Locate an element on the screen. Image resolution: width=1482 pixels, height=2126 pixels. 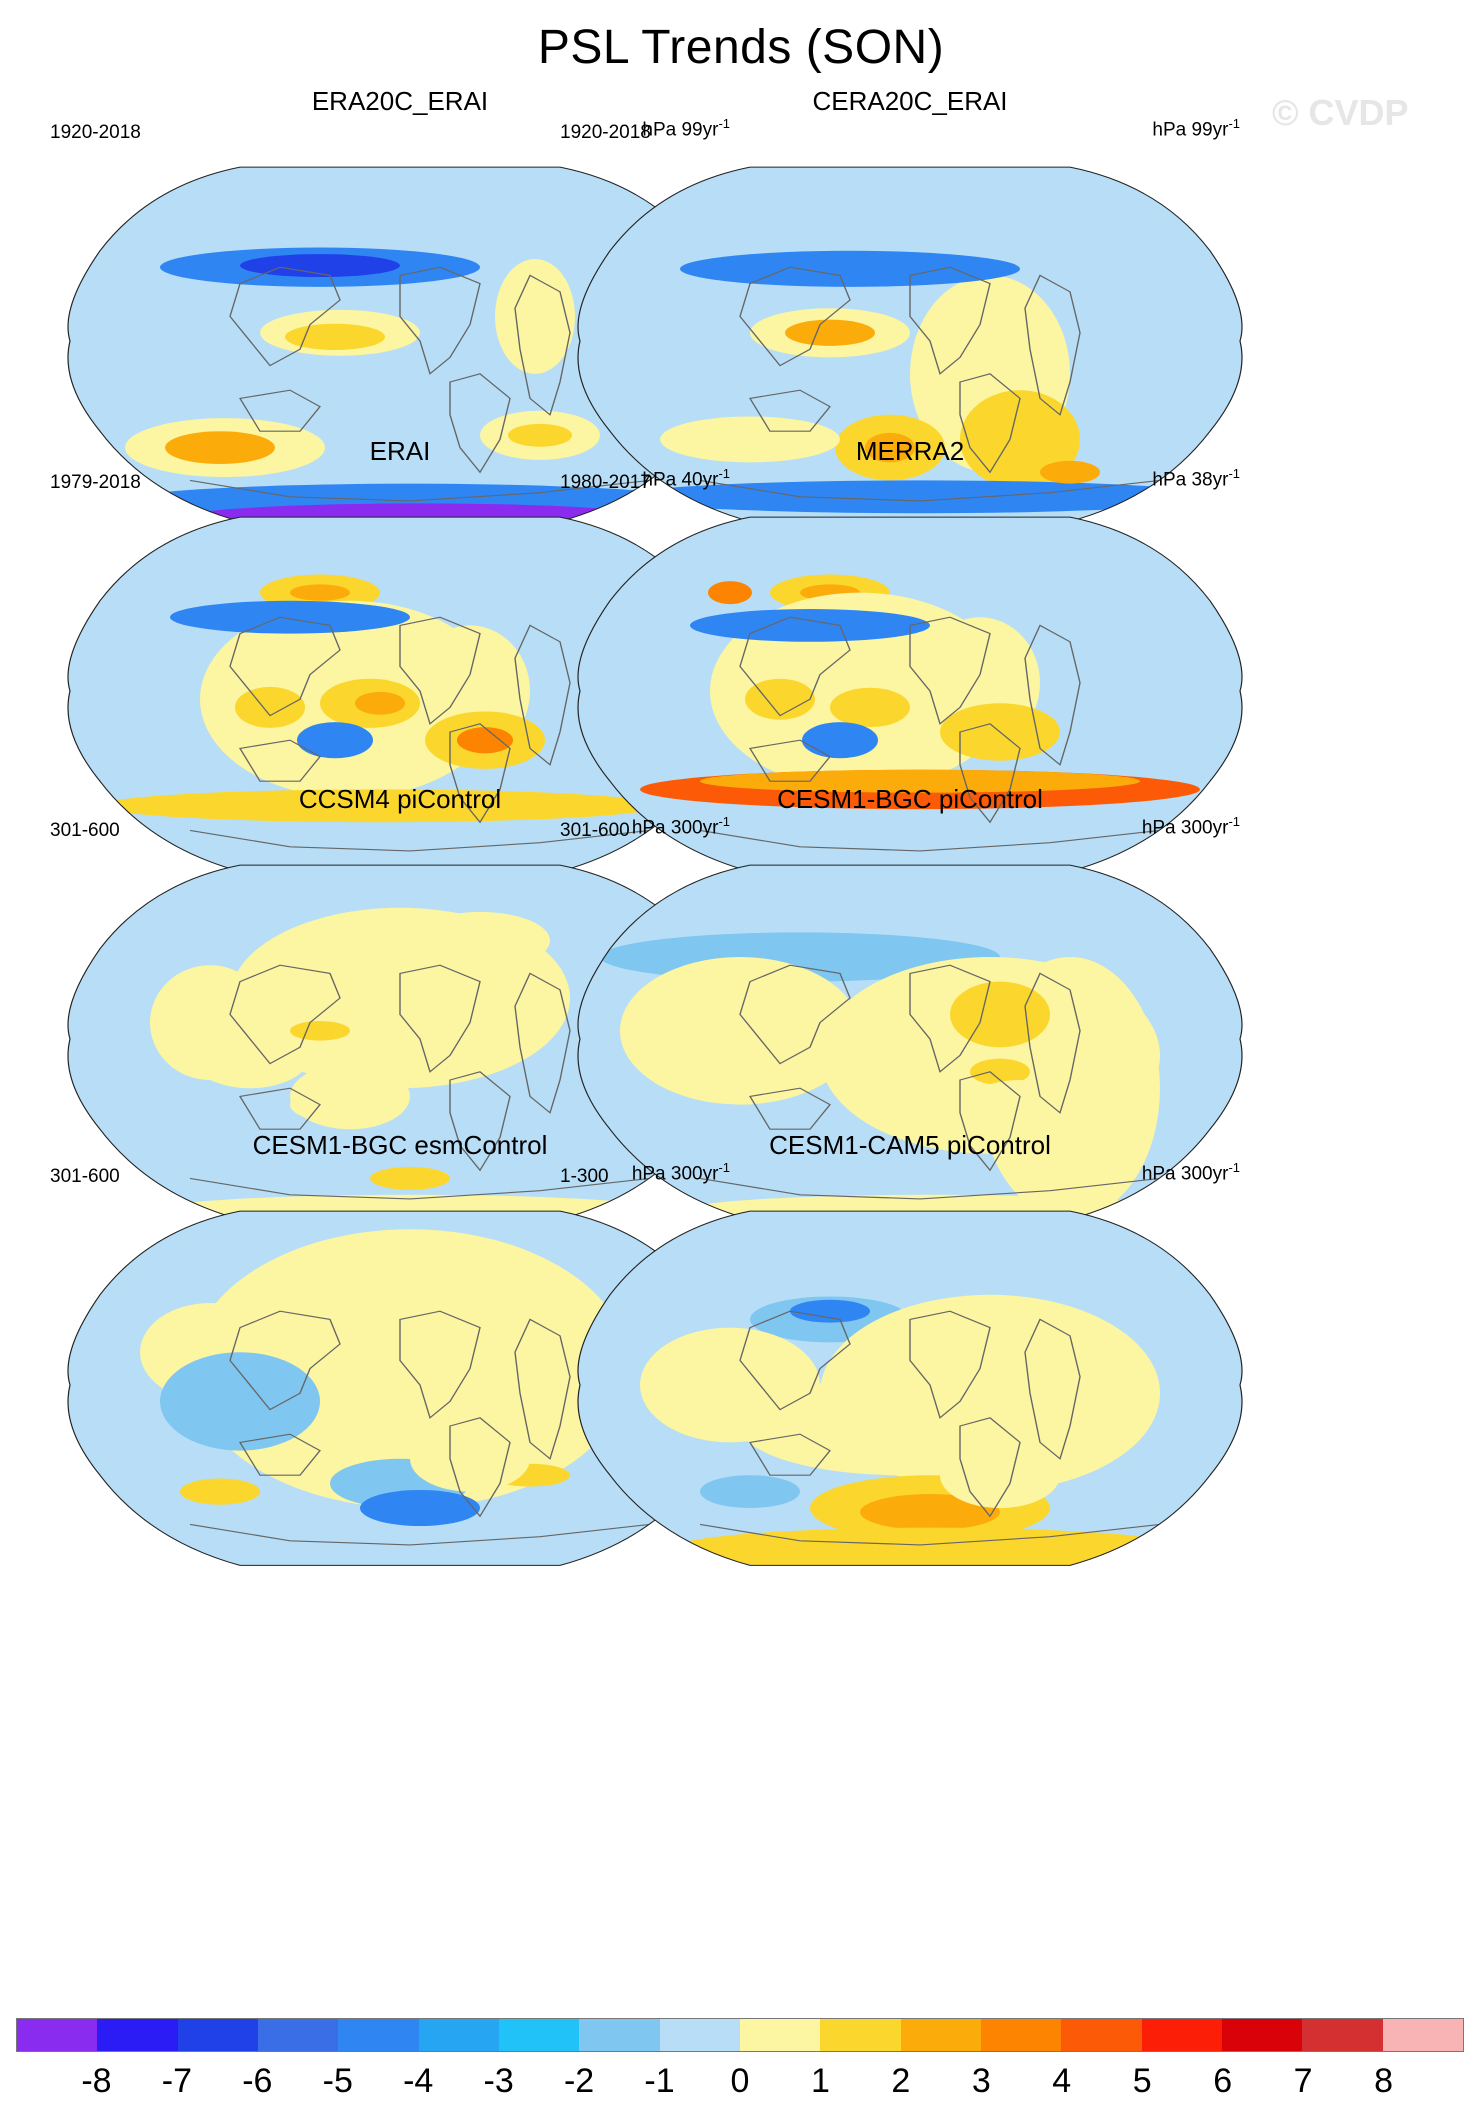
colorbar-tick-label: -2 is located at coordinates (579, 2081).